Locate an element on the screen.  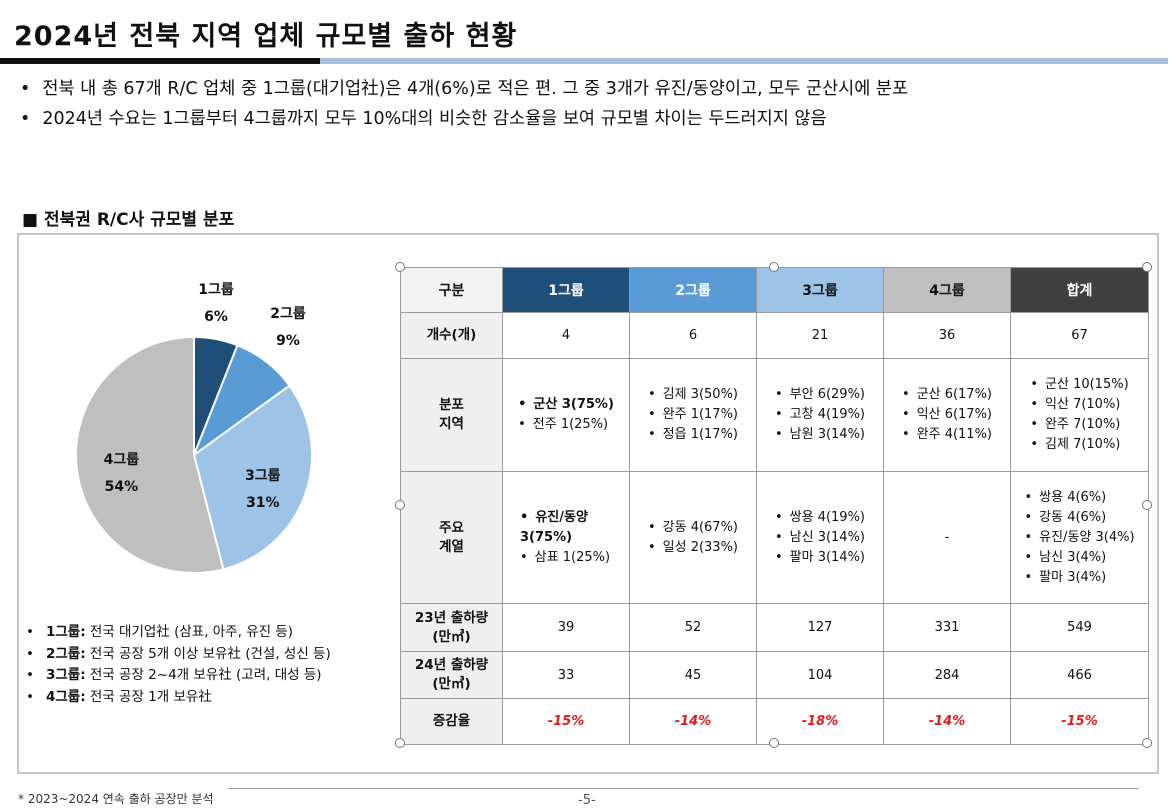
table-row-ship23: 23년 출하량 (만㎥) 39 52 127 331 549 is located at coordinates (774, 627).